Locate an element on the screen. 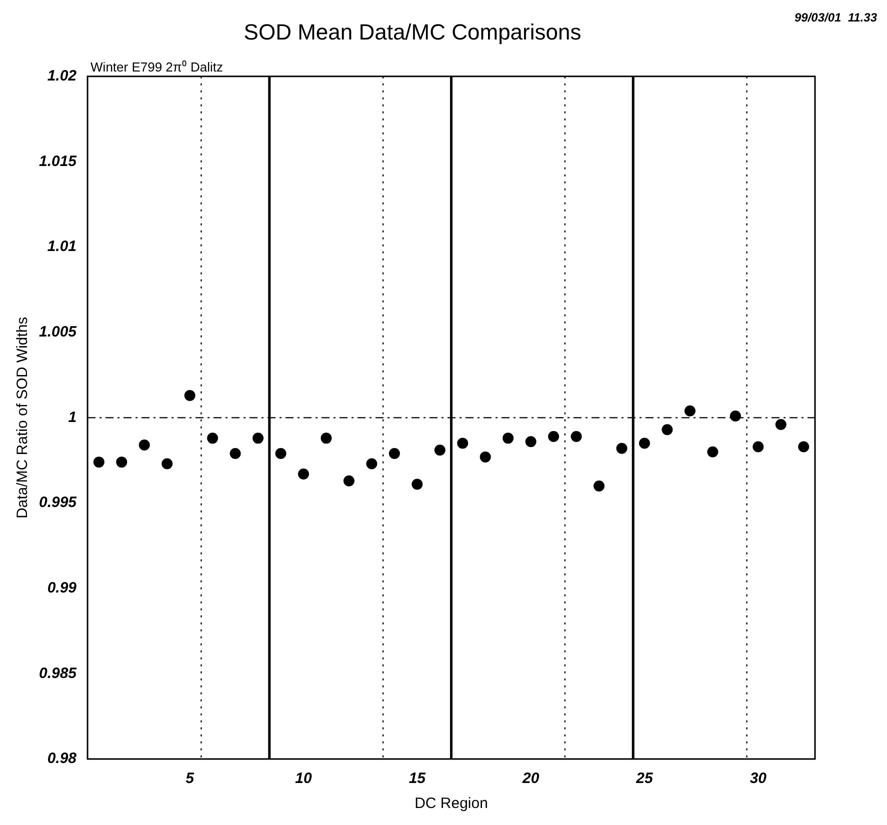  y-tick-label: 0.995 is located at coordinates (58, 503).